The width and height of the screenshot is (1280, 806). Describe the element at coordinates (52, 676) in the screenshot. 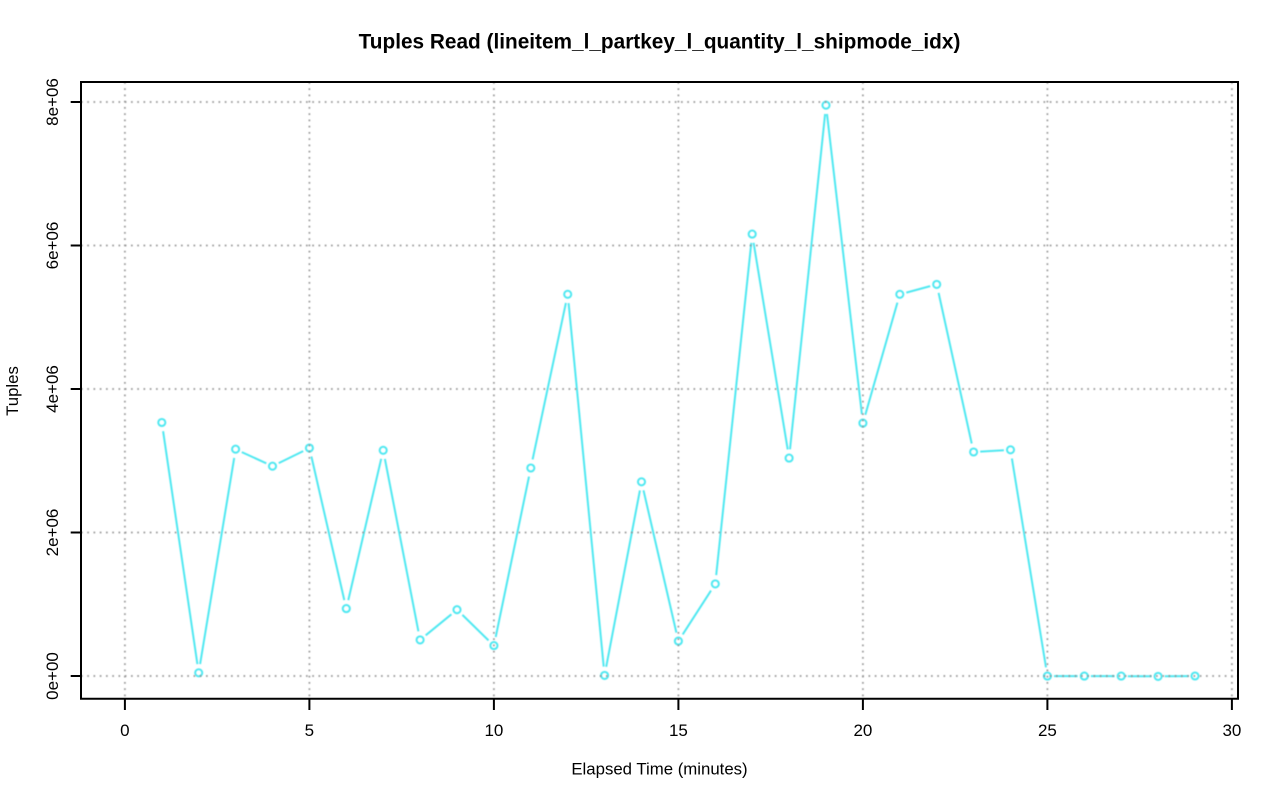

I see `svg-text: 0e+00` at that location.